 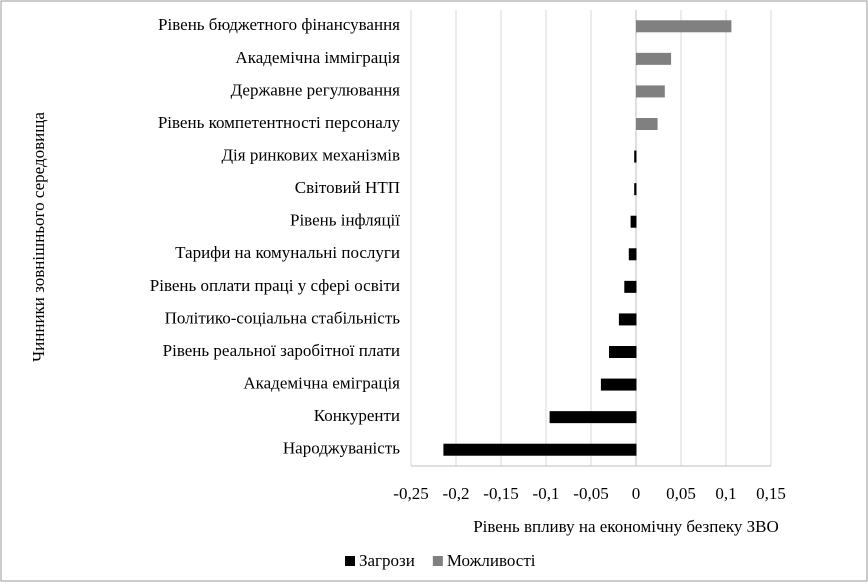 What do you see at coordinates (500, 493) in the screenshot?
I see `x-tick-label: -0,15` at bounding box center [500, 493].